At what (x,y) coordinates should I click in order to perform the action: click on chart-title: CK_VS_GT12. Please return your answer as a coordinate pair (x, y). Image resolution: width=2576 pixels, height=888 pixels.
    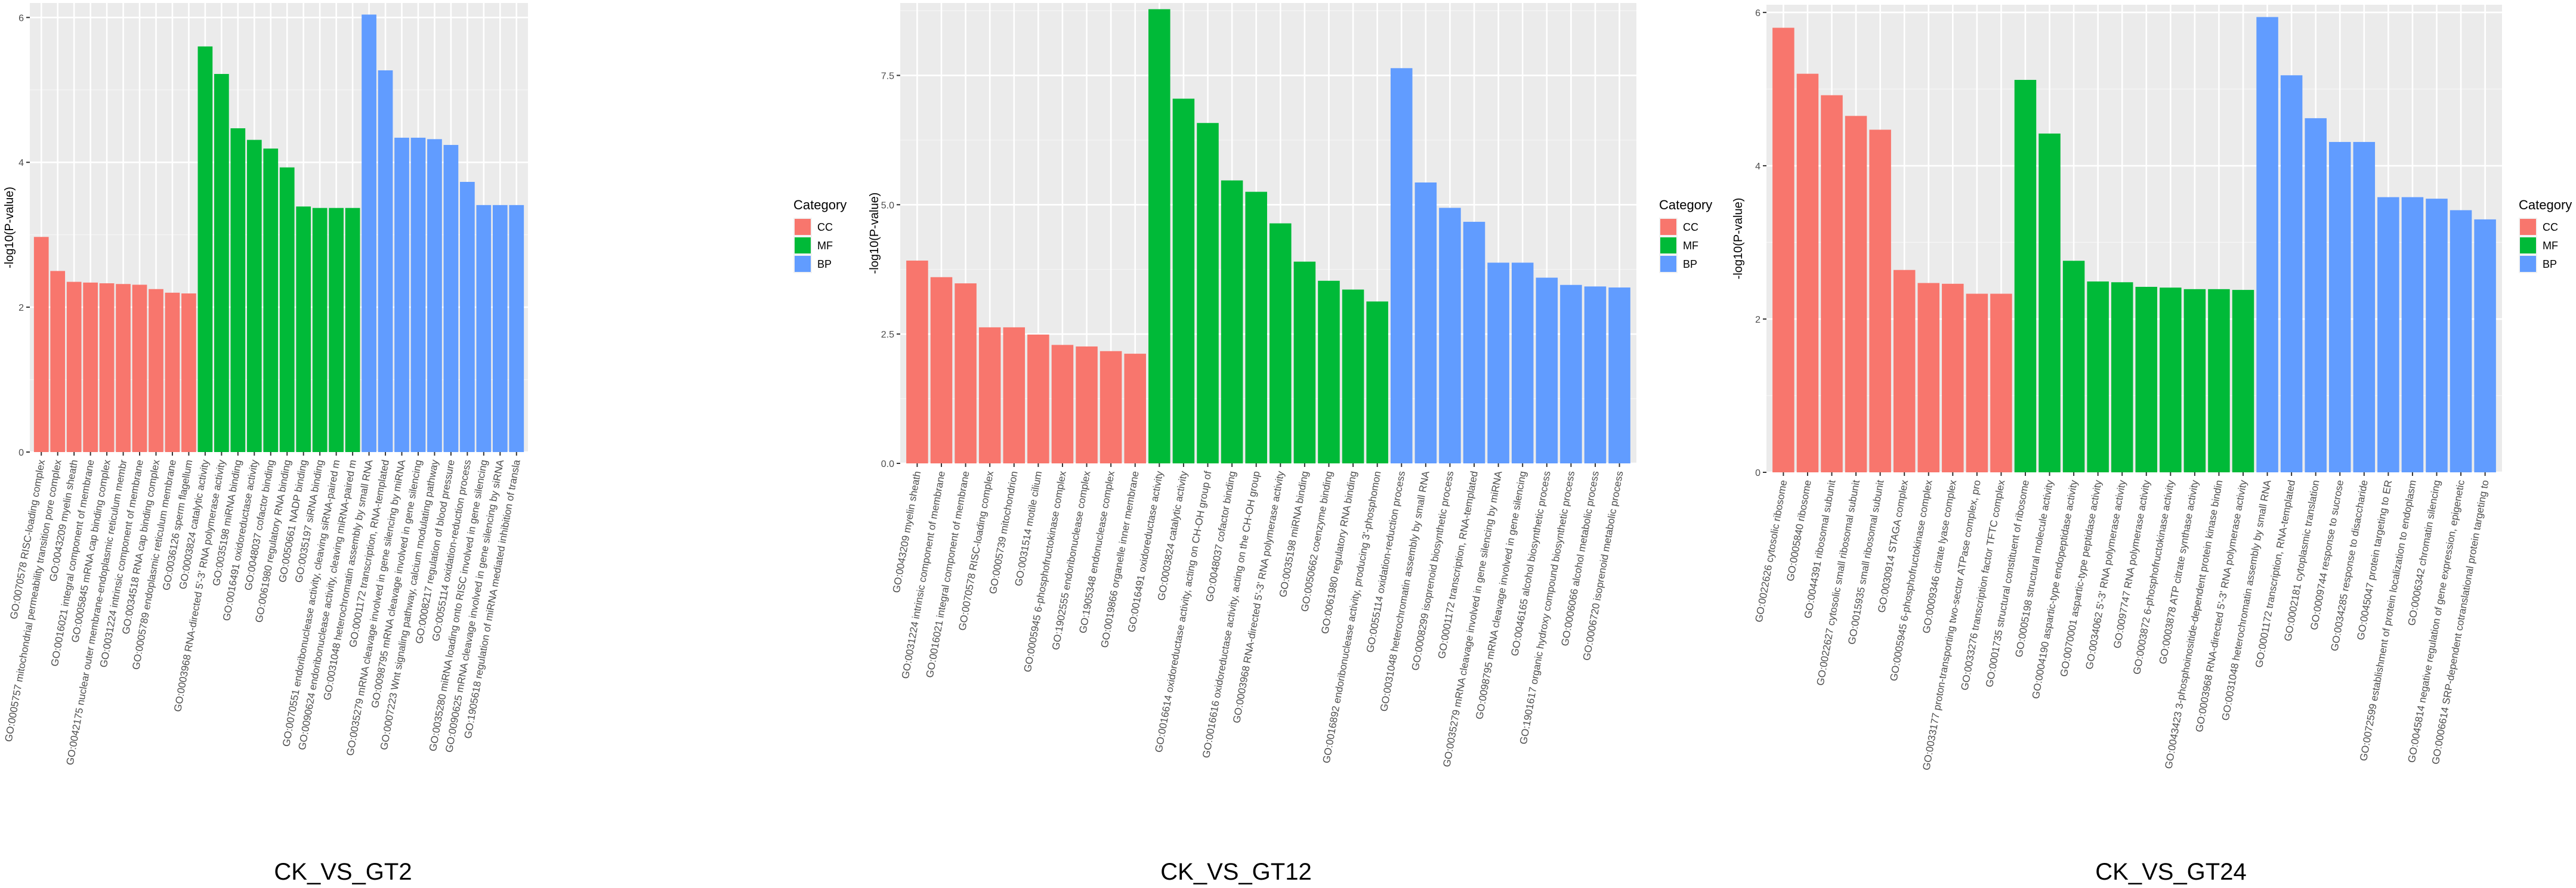
    Looking at the image, I should click on (1235, 872).